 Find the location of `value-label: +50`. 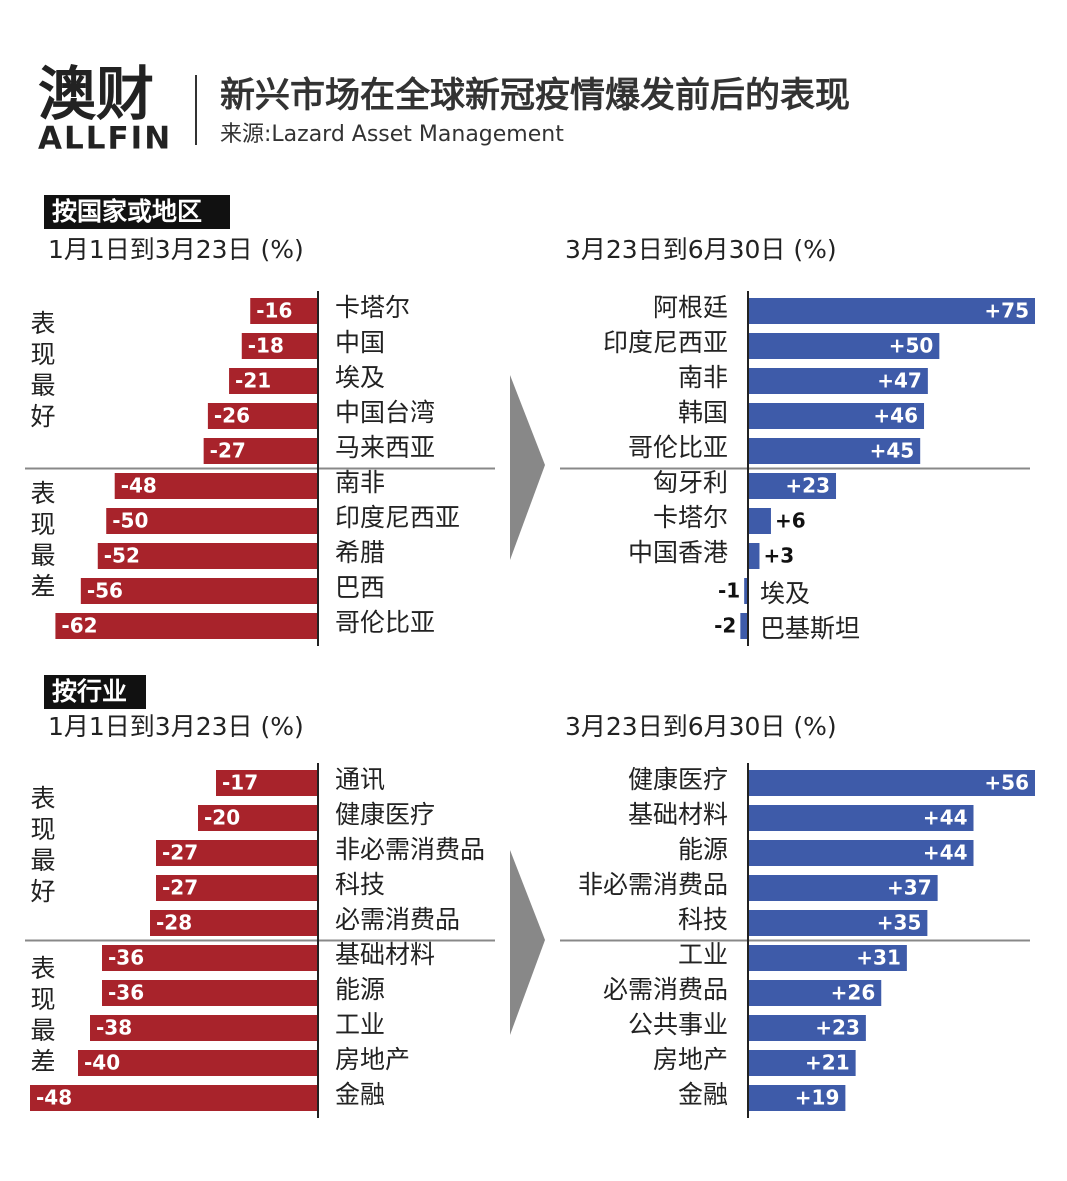

value-label: +50 is located at coordinates (911, 346).